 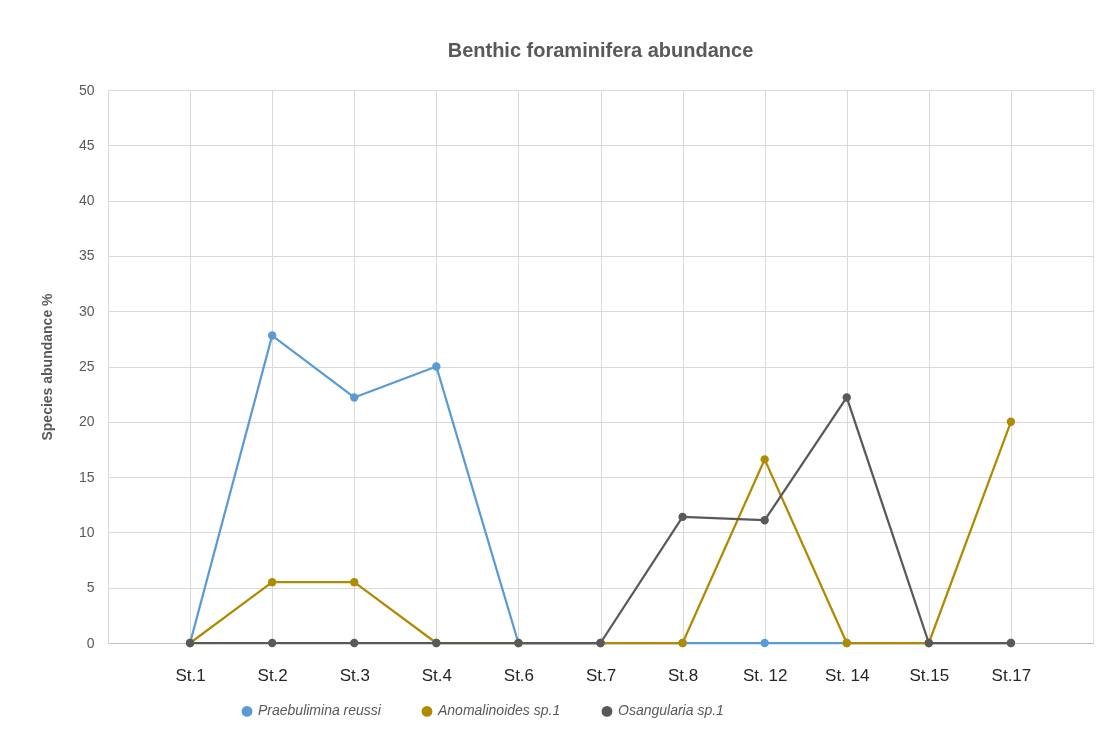 What do you see at coordinates (86, 144) in the screenshot?
I see `y-tick-label: 45` at bounding box center [86, 144].